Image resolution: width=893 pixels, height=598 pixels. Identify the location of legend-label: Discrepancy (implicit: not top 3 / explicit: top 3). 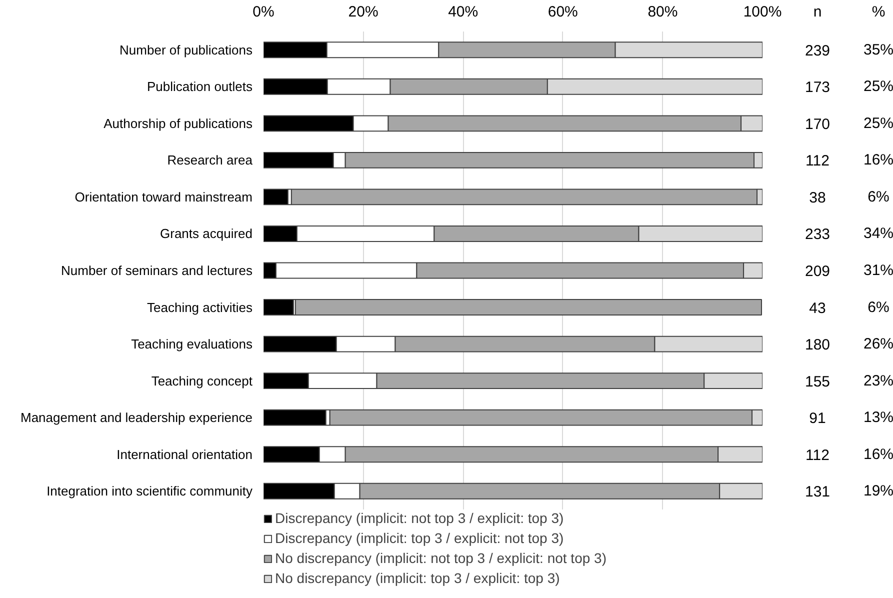
(419, 518).